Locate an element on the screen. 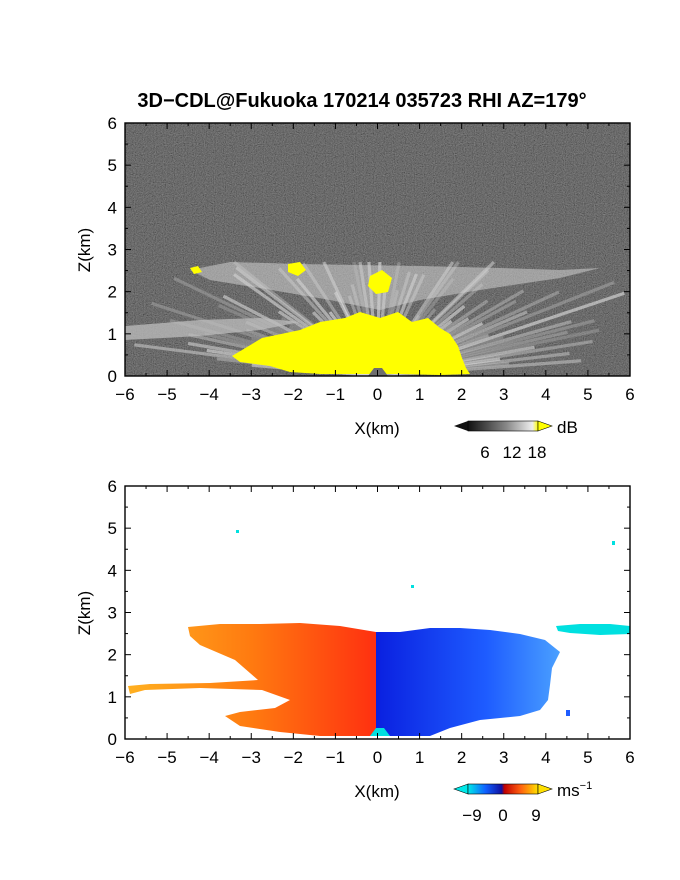 The width and height of the screenshot is (680, 880). echo-fleck-far-left is located at coordinates (196, 270).